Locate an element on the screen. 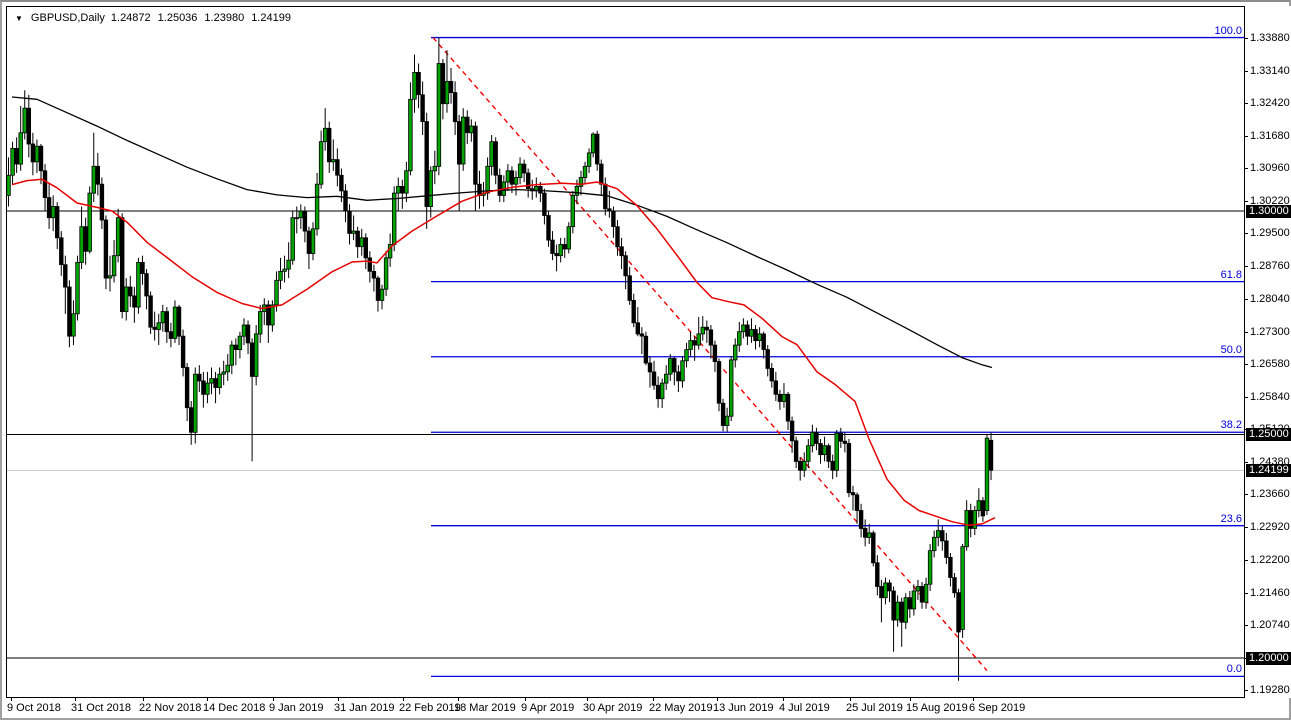  price-tick-label: 1.32420 is located at coordinates (1270, 102).